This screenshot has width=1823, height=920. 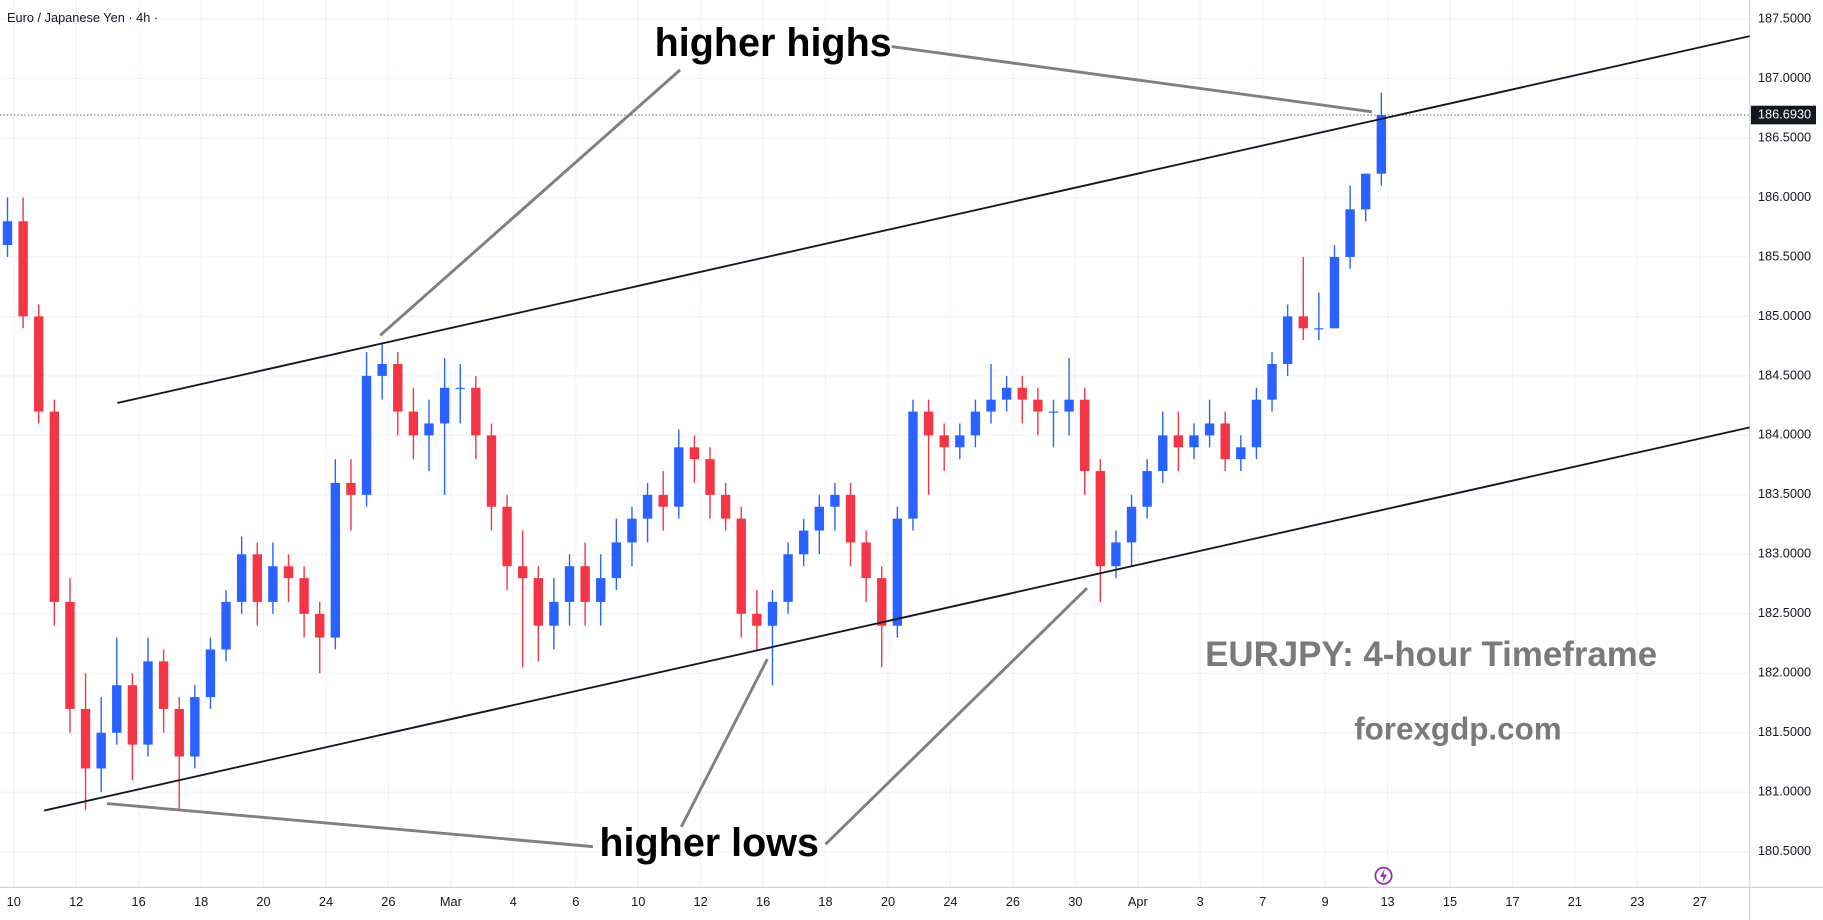 What do you see at coordinates (1431, 654) in the screenshot?
I see `caption: EURJPY: 4-hour Timeframe` at bounding box center [1431, 654].